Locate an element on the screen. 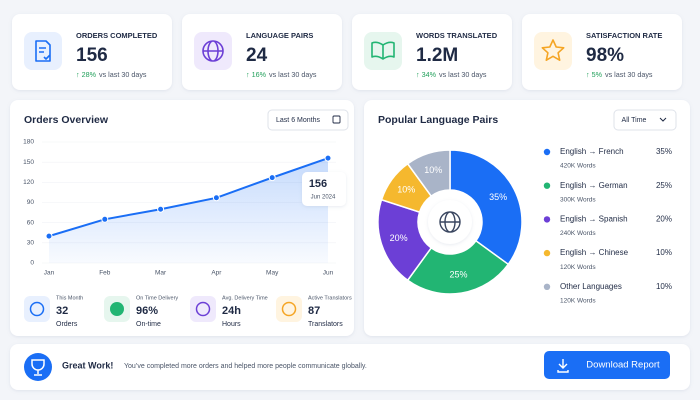 The image size is (700, 400). legend-detail: 120K Words is located at coordinates (578, 301).